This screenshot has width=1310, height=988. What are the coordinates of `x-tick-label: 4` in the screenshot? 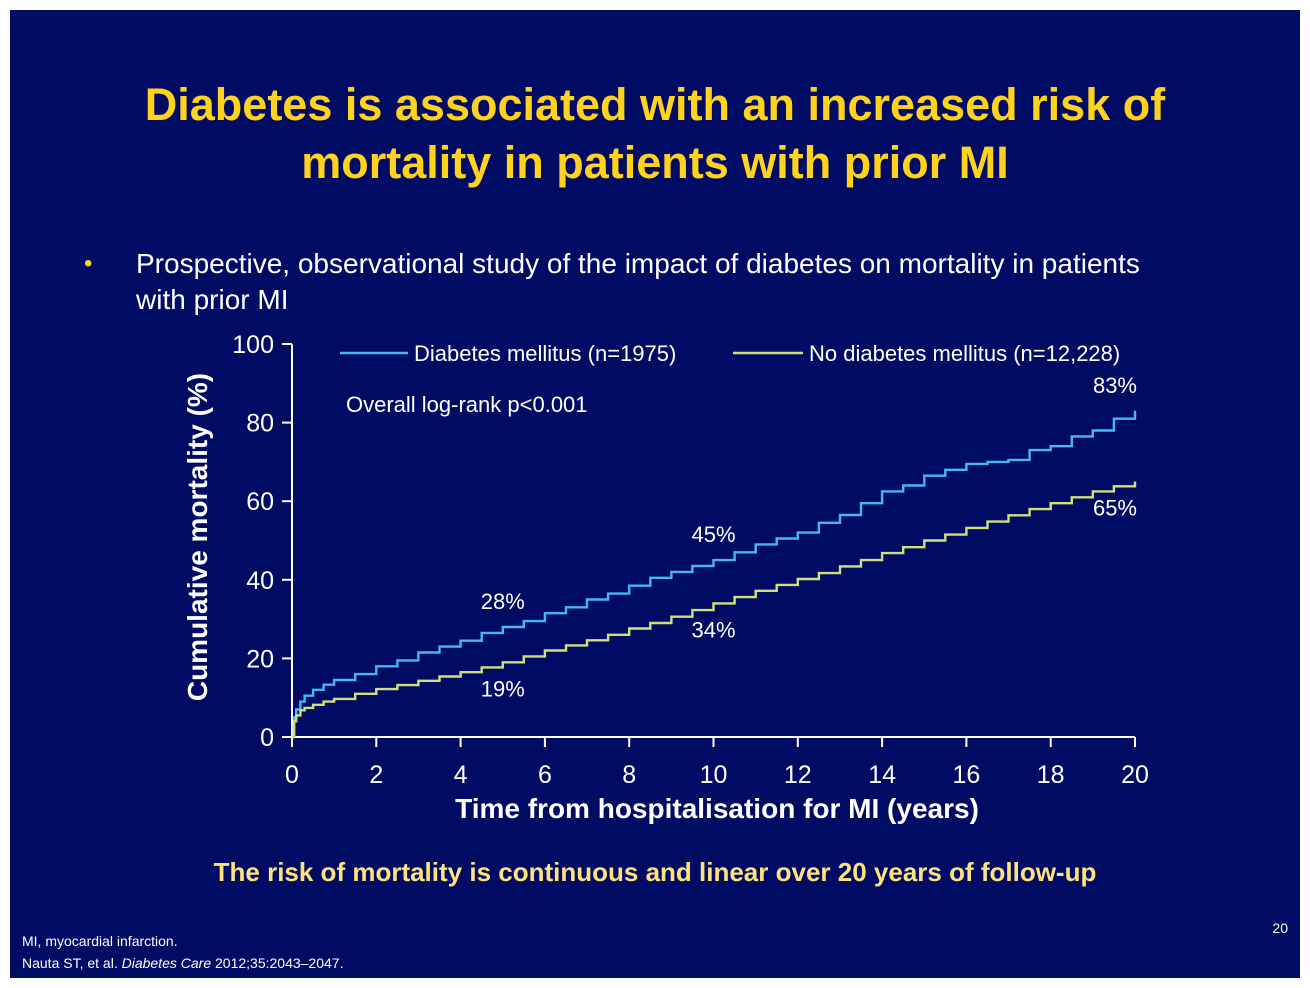 It's located at (461, 775).